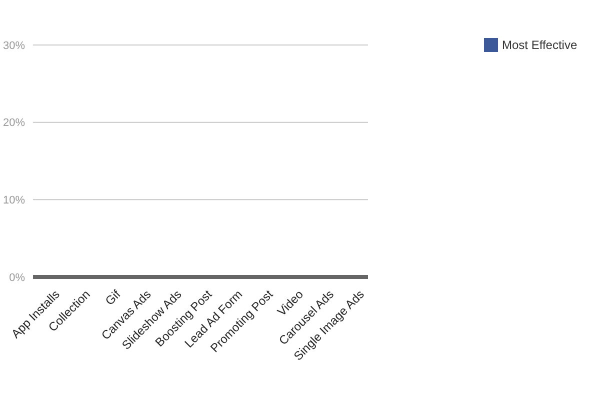 The image size is (600, 402). Describe the element at coordinates (17, 278) in the screenshot. I see `y-tick-label: 0%` at that location.